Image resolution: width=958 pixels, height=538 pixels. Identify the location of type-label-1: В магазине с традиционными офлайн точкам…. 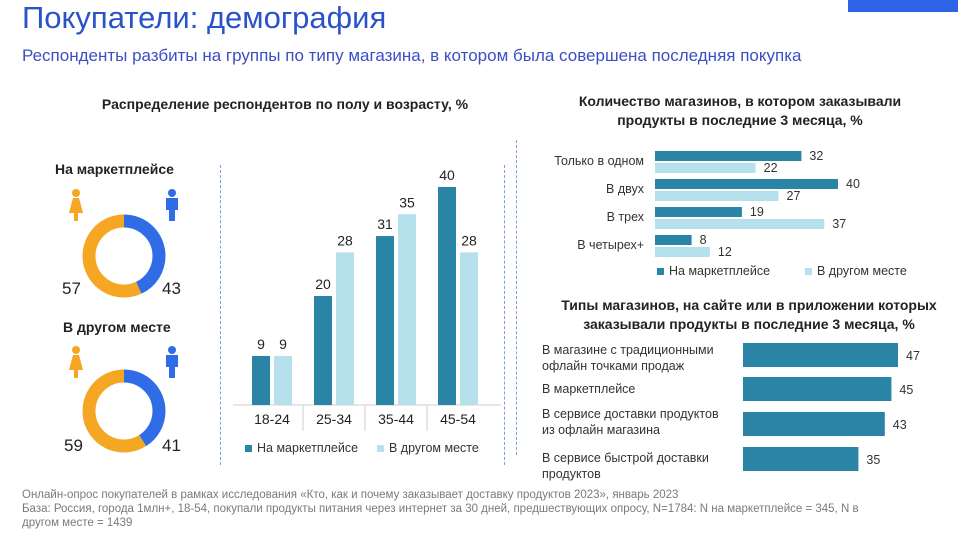
(642, 358).